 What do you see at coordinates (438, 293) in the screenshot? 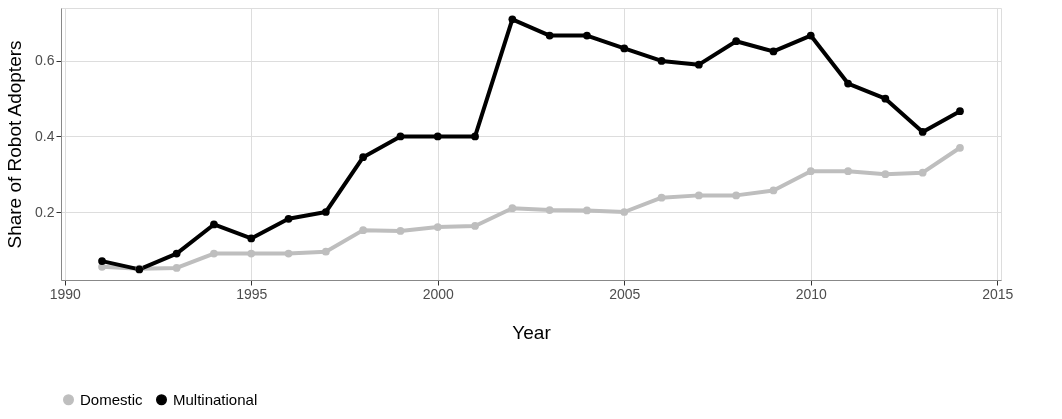
I see `x-tick-label: 2000` at bounding box center [438, 293].